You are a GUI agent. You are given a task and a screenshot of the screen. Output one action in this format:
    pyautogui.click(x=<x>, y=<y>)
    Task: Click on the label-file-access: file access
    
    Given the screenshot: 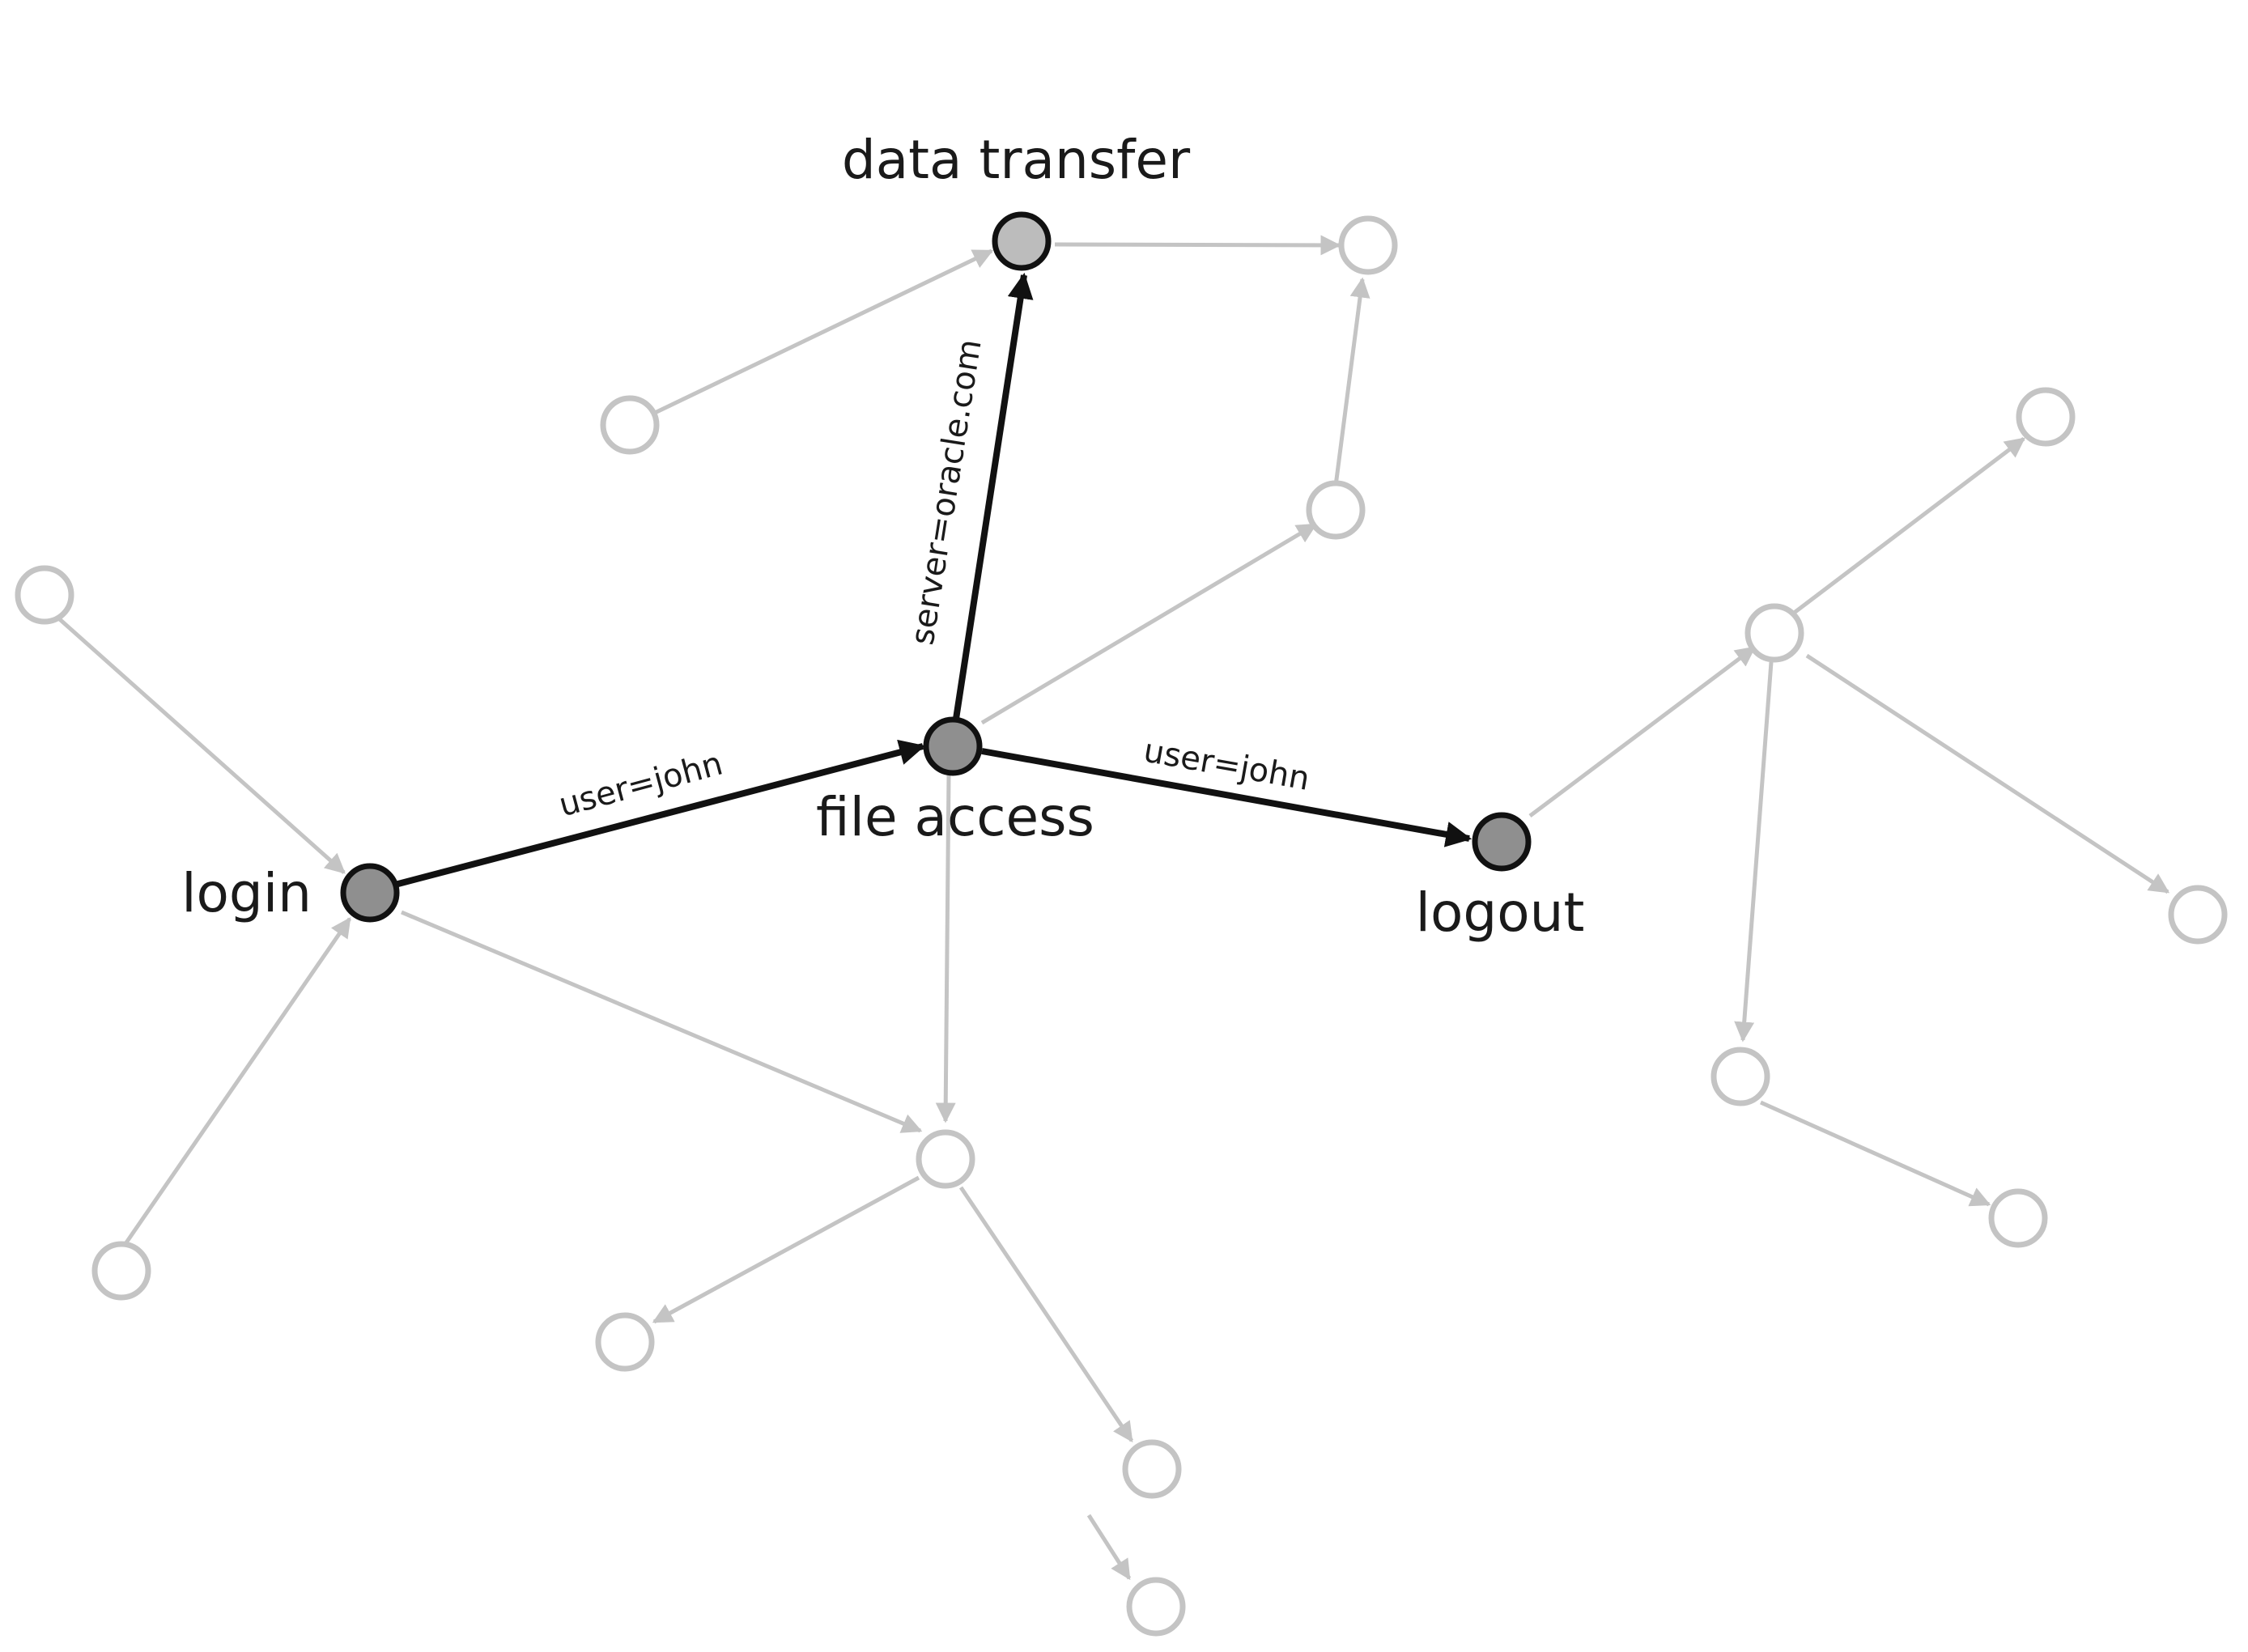 What is the action you would take?
    pyautogui.click(x=955, y=817)
    